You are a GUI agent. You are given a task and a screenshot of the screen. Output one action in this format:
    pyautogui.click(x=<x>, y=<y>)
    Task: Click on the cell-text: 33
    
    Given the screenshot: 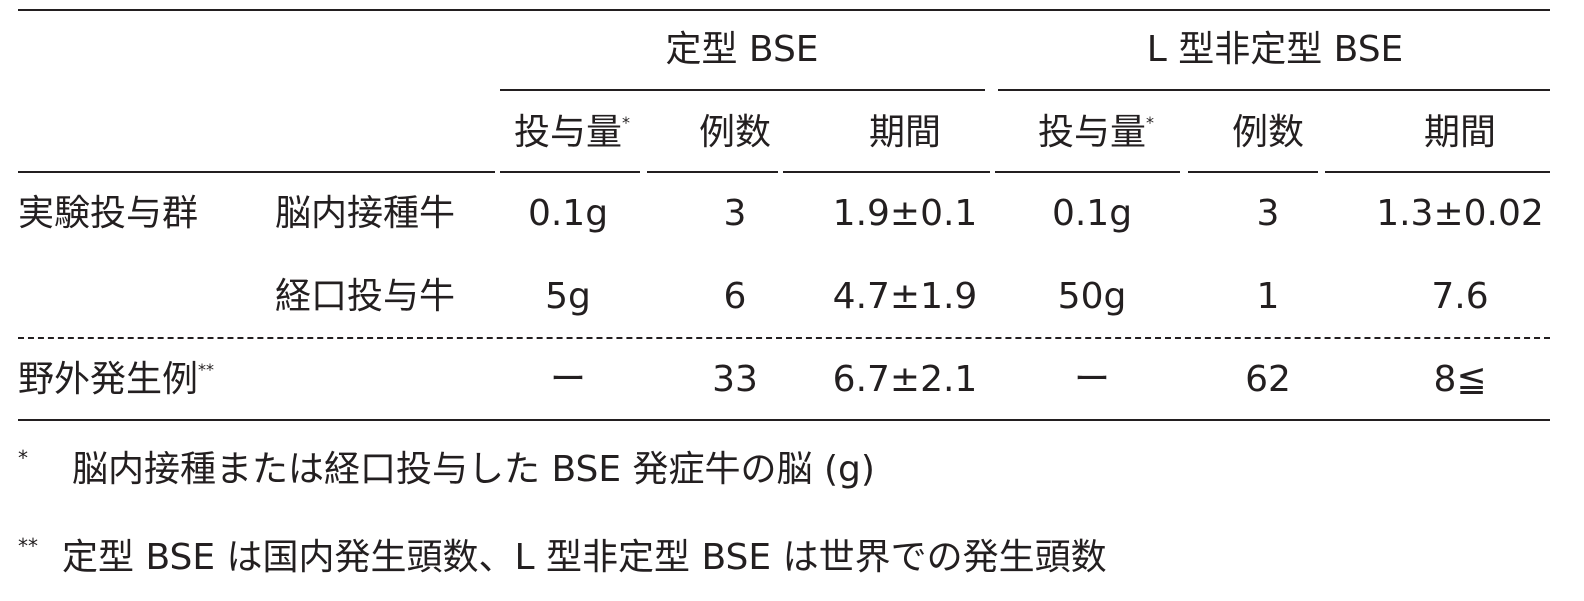 What is the action you would take?
    pyautogui.click(x=735, y=379)
    